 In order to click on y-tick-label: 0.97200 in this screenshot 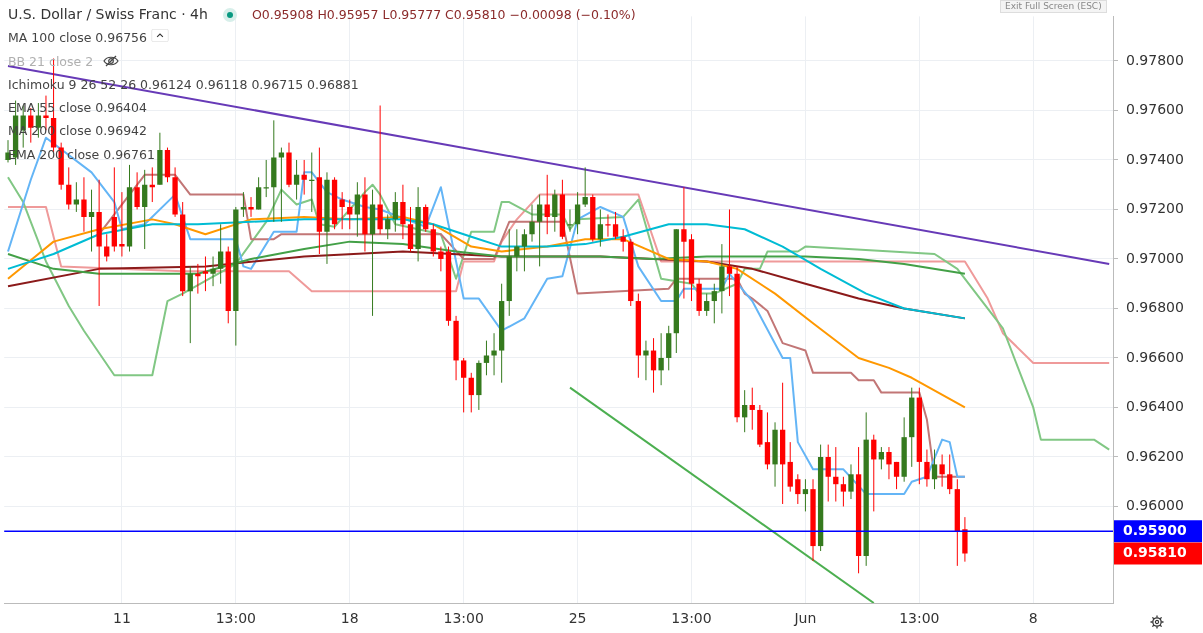, I will do `click(1155, 208)`.